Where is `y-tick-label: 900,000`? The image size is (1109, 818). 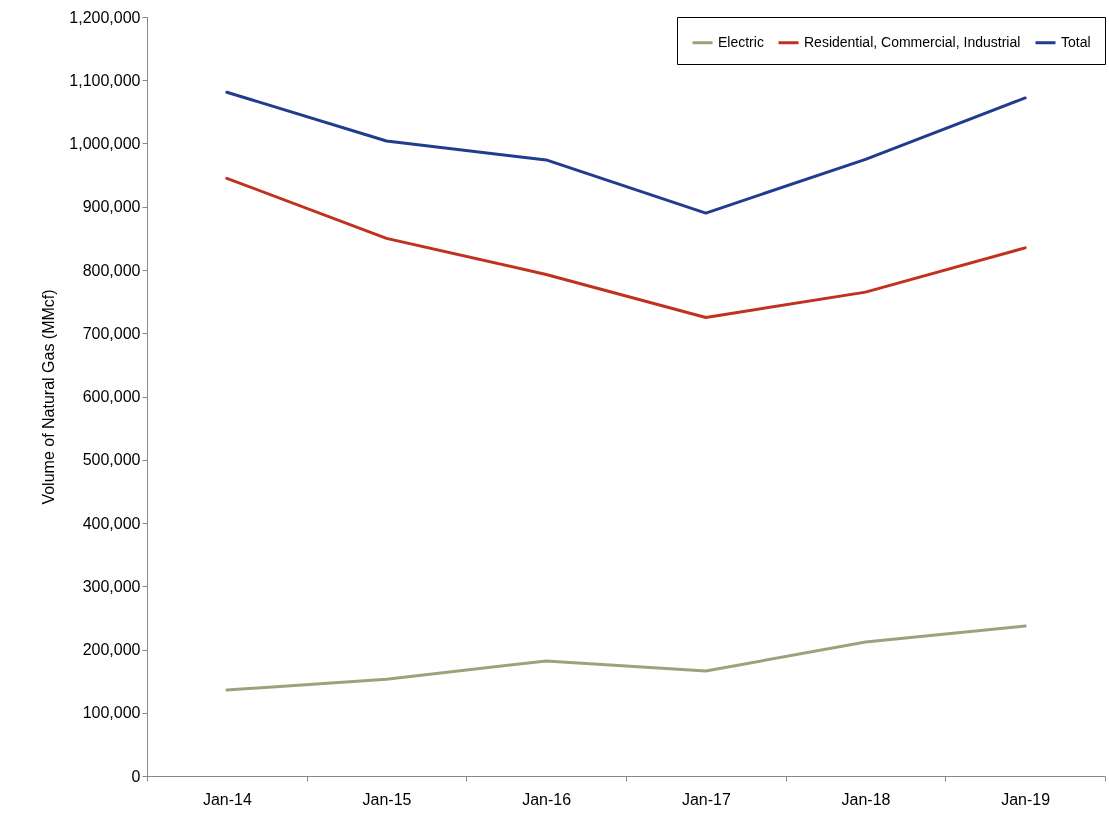 y-tick-label: 900,000 is located at coordinates (111, 207).